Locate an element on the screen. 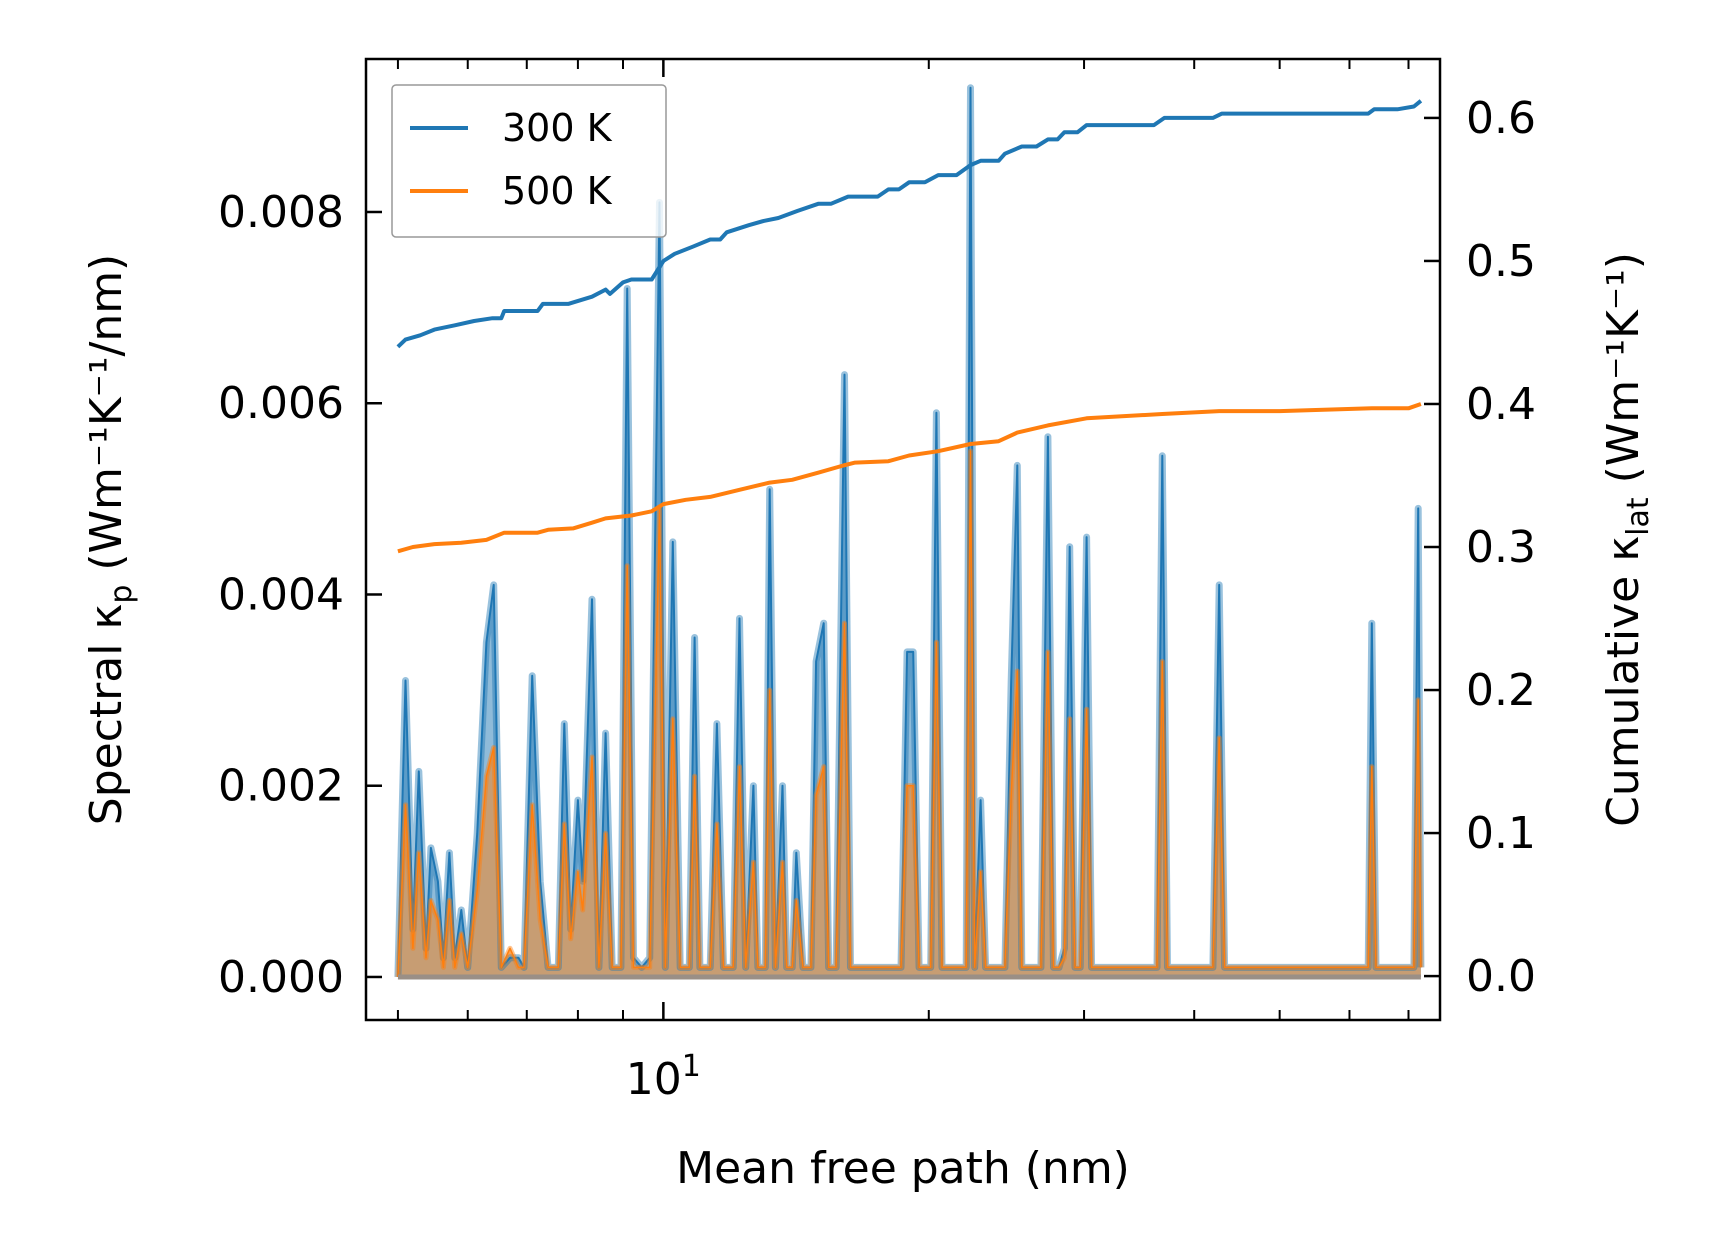 Image resolution: width=1716 pixels, height=1253 pixels. right-y-tick-label: 0.5 is located at coordinates (1501, 261).